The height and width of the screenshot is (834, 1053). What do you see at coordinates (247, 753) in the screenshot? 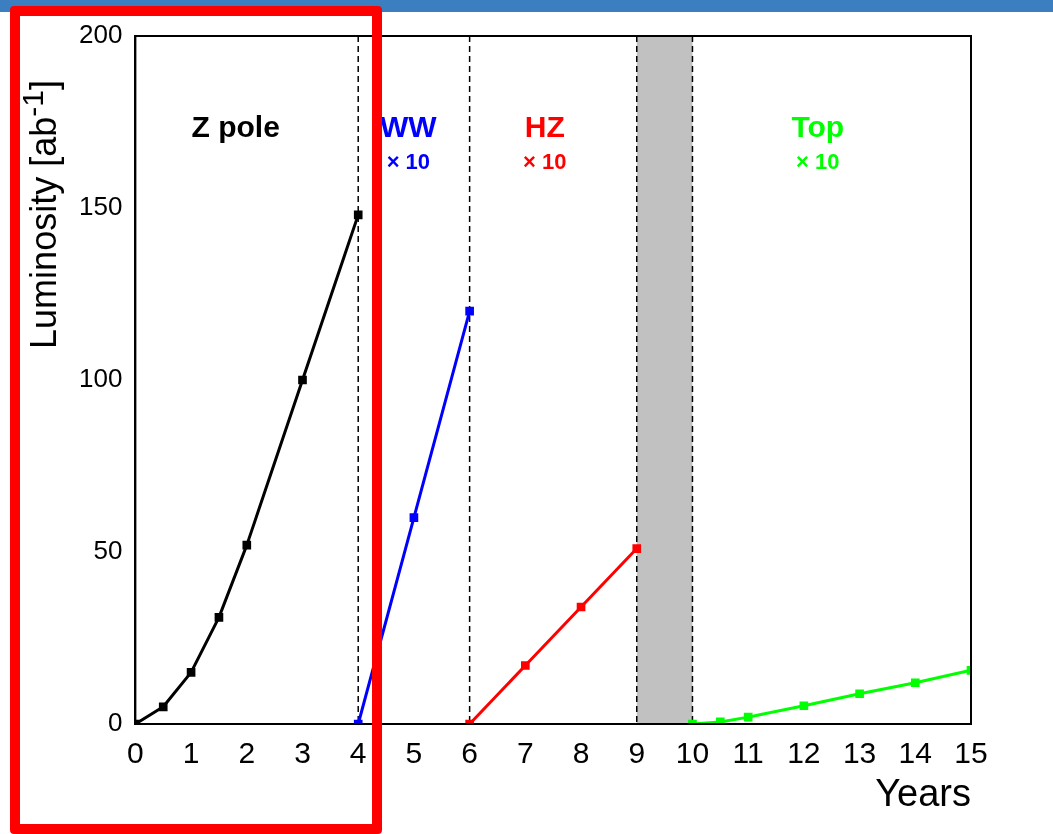
I see `x-tick-label: 2` at bounding box center [247, 753].